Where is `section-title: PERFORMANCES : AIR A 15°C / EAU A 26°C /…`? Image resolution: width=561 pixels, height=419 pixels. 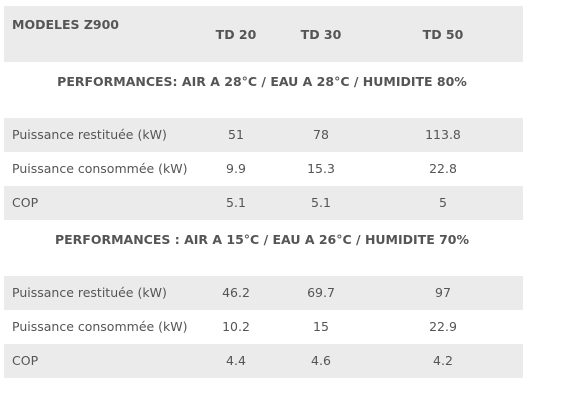 section-title: PERFORMANCES : AIR A 15°C / EAU A 26°C /… is located at coordinates (262, 239).